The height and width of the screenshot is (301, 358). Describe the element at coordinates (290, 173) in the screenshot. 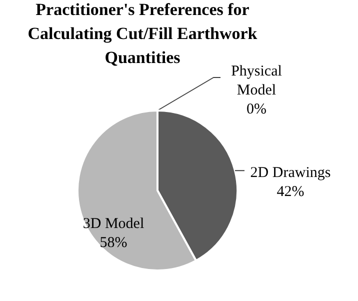

I see `slice-label: 2D Drawings` at that location.